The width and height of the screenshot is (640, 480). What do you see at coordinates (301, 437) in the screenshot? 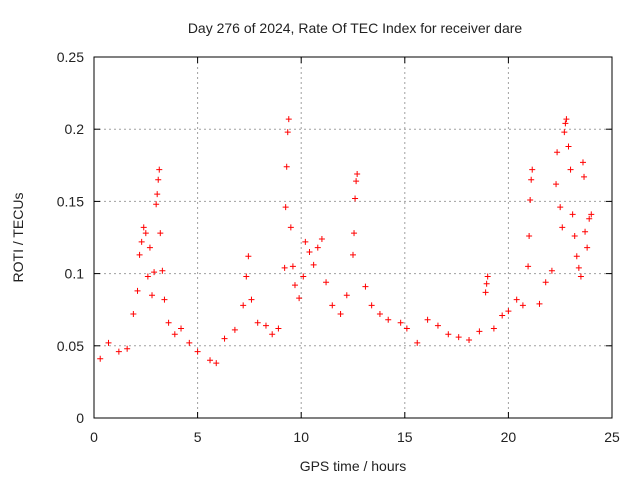
I see `x-tick-label: 10` at bounding box center [301, 437].